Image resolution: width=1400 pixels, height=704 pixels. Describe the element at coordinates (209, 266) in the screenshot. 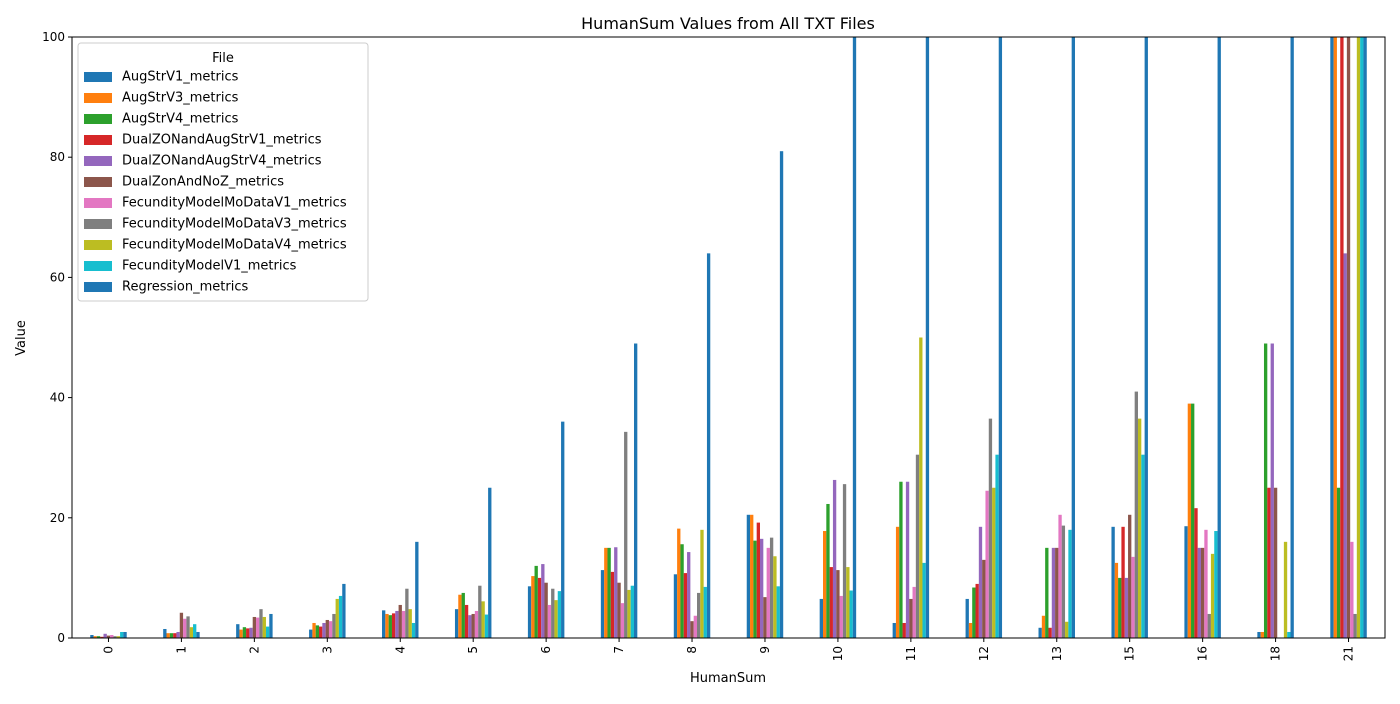

I see `legend-label: FecundityModelV1_metrics` at that location.